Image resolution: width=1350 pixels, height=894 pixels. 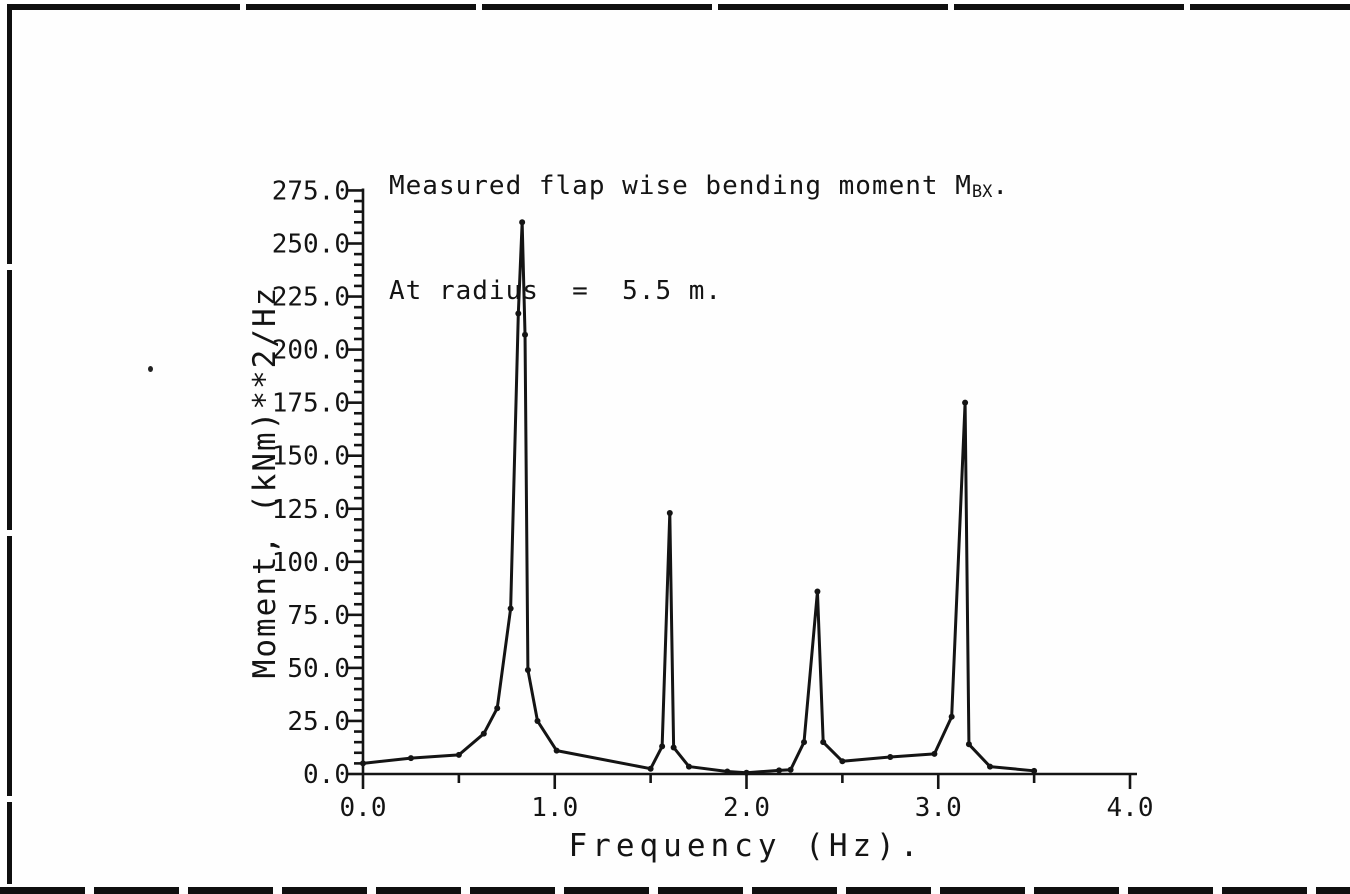 What do you see at coordinates (311, 245) in the screenshot?
I see `y-tick-label: 250.0` at bounding box center [311, 245].